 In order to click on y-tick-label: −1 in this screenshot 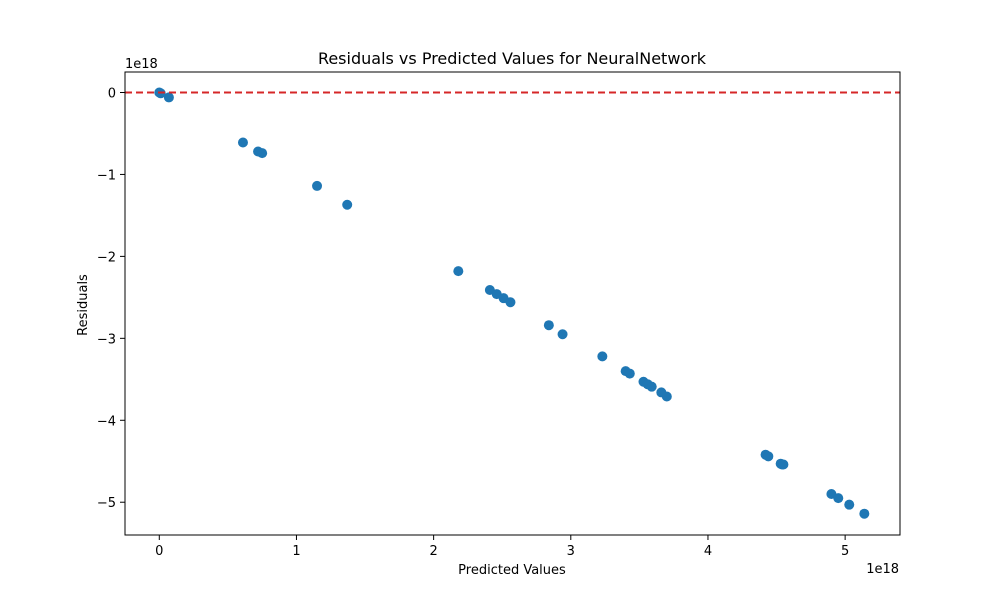, I will do `click(106, 175)`.